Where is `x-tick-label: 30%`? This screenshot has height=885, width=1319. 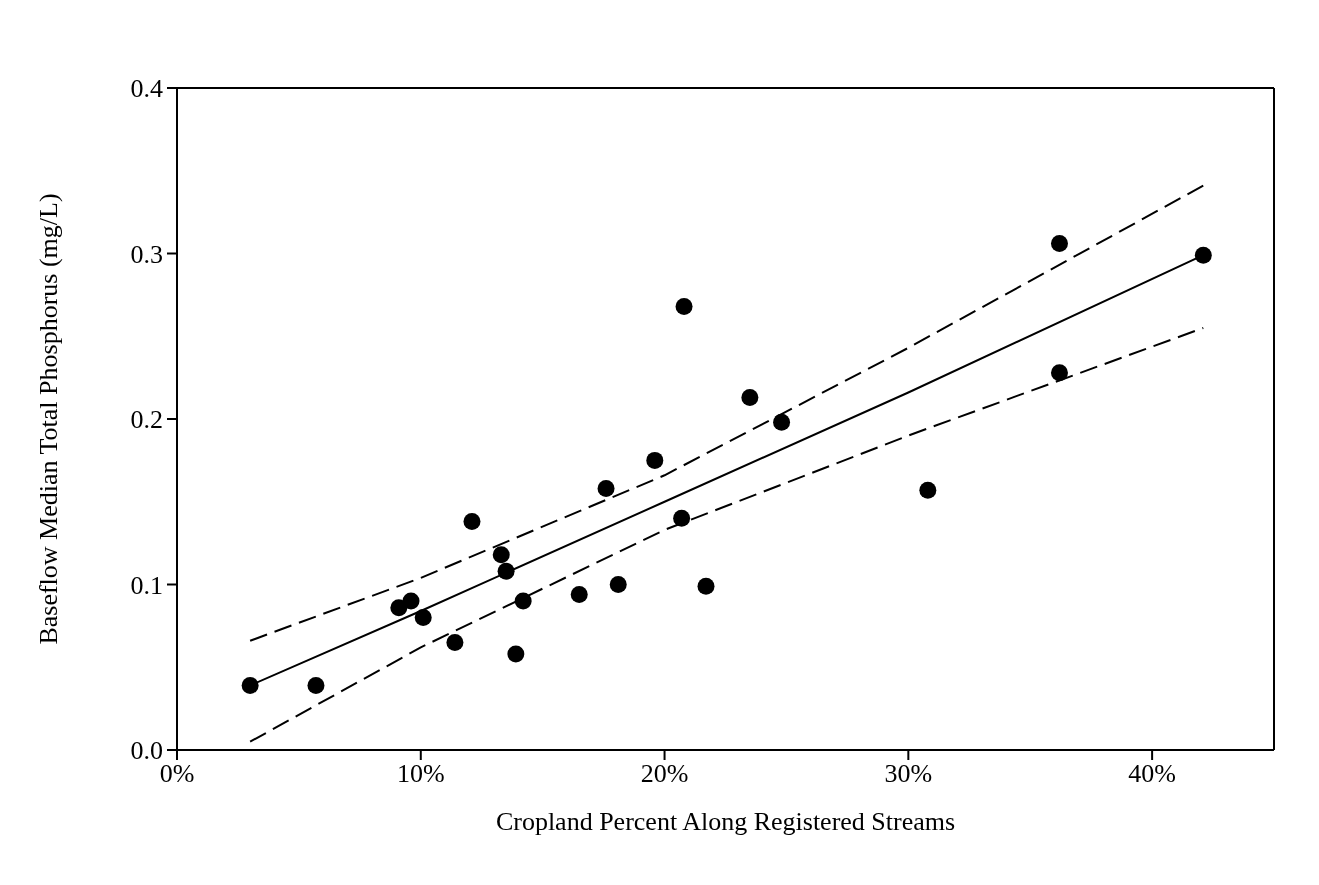
x-tick-label: 30% is located at coordinates (908, 774).